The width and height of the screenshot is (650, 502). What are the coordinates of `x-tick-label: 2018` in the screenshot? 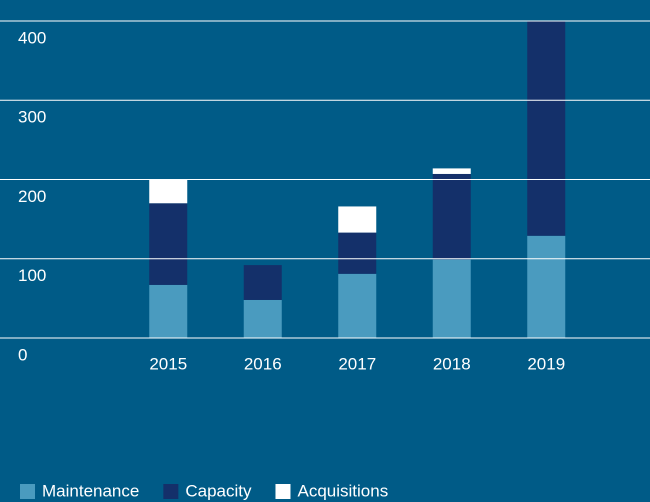 It's located at (452, 363).